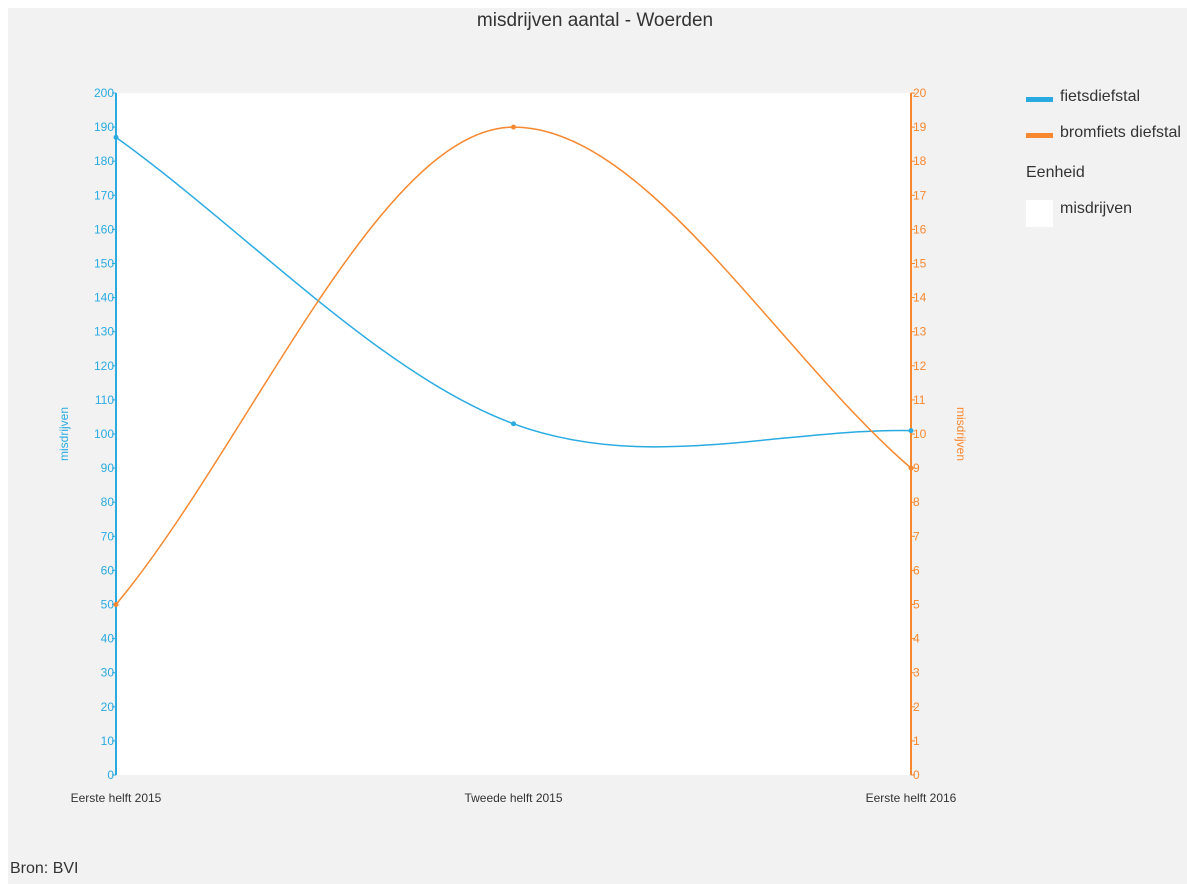 The width and height of the screenshot is (1187, 884). I want to click on left-axis-tick-label: 10, so click(108, 741).